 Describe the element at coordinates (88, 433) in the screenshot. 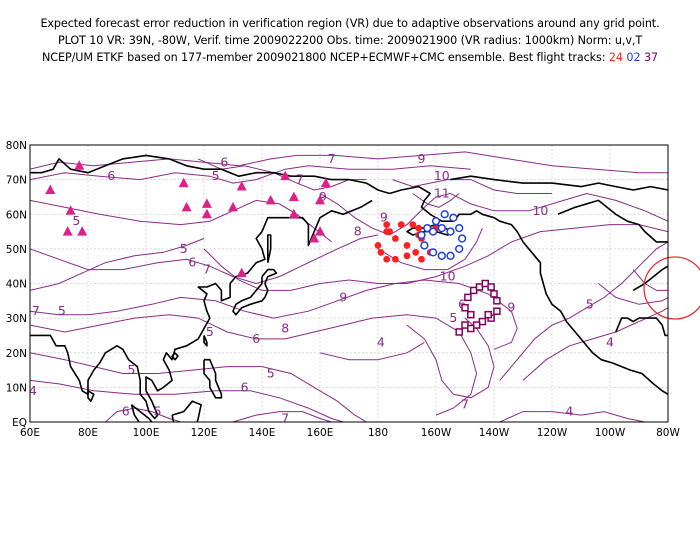

I see `x-tick-label: 80E` at that location.